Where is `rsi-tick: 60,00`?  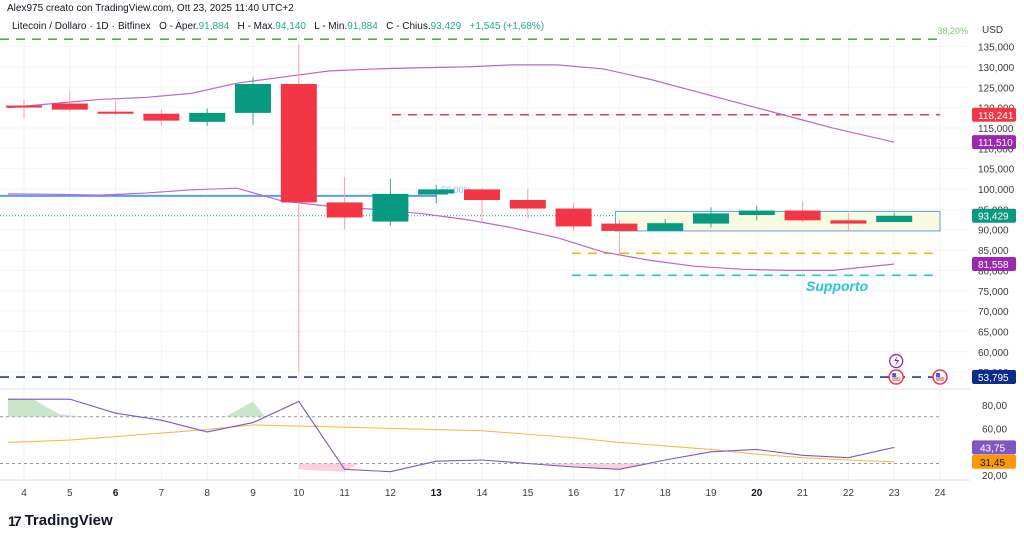 rsi-tick: 60,00 is located at coordinates (994, 429).